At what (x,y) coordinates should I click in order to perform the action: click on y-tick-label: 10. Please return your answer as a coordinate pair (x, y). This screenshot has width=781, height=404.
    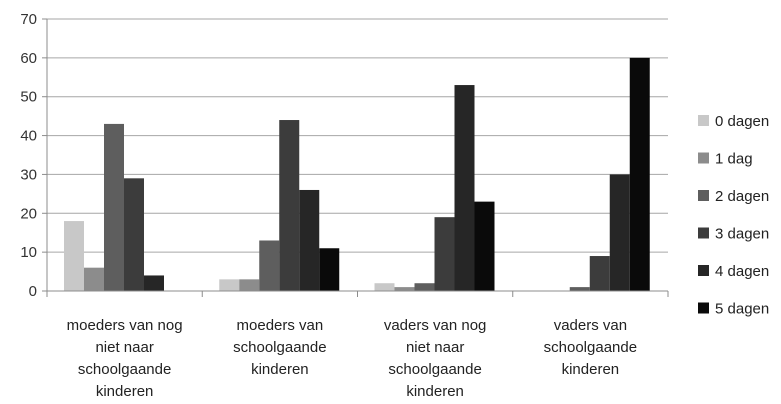
    Looking at the image, I should click on (28, 252).